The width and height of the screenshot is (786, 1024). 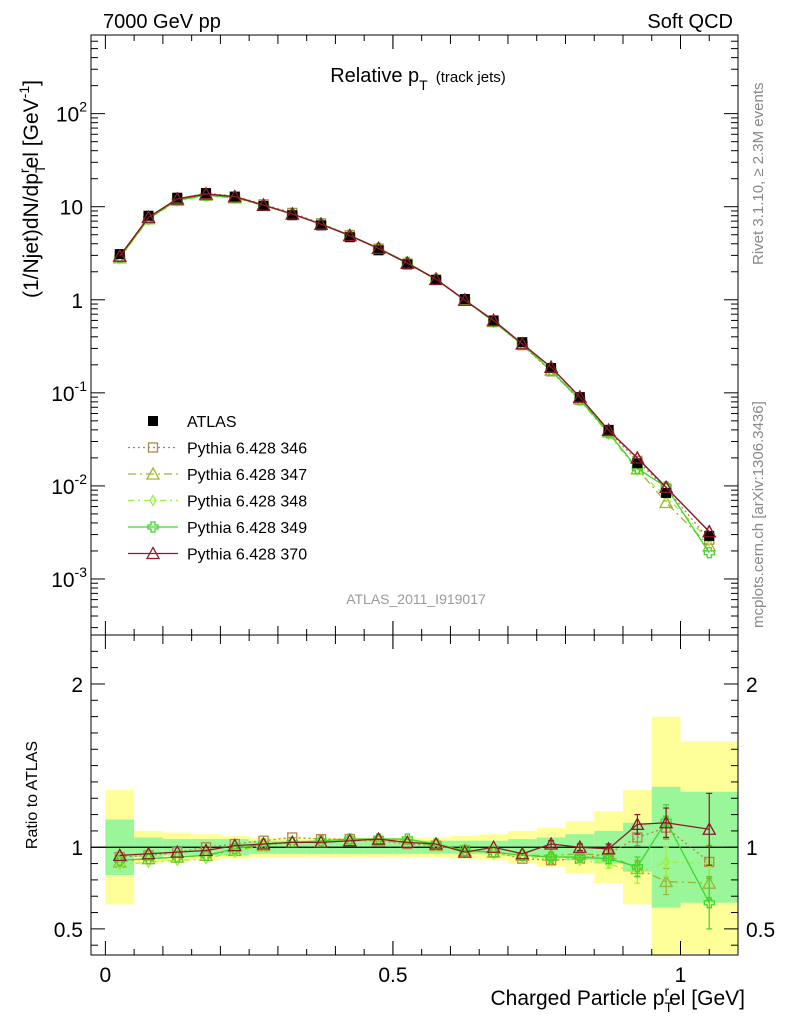 I want to click on main-title: Relative pT (track jets), so click(x=418, y=79).